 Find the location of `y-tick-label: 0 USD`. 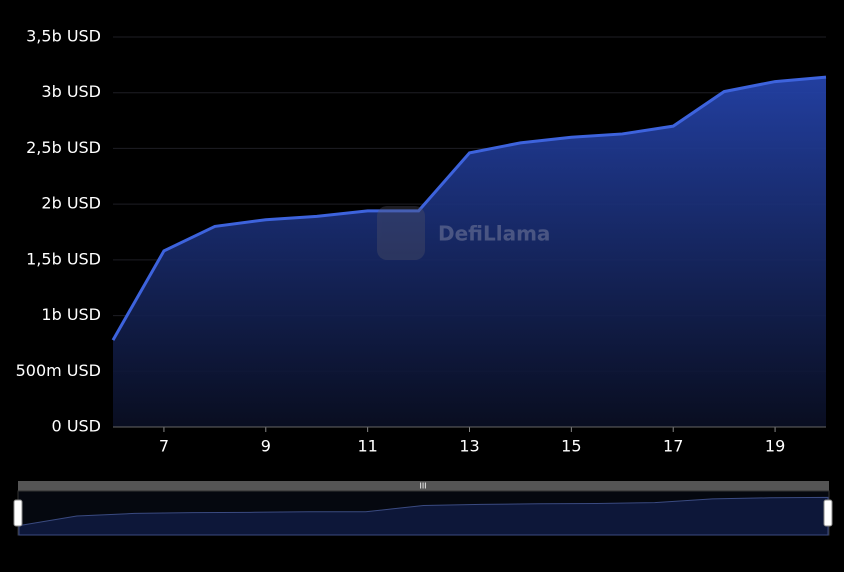

y-tick-label: 0 USD is located at coordinates (76, 426).